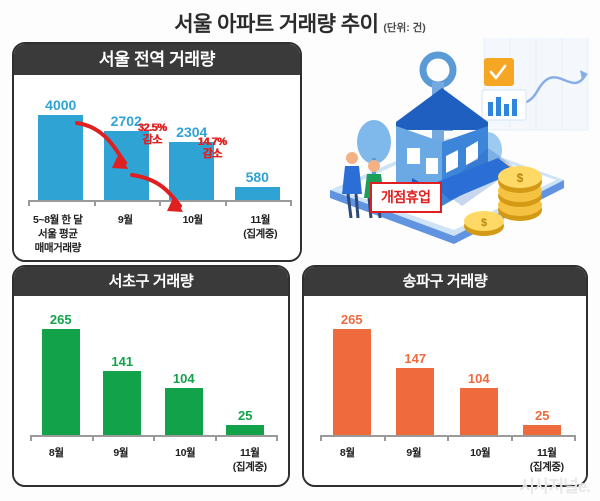  I want to click on bar-column: 4000, so click(61, 149).